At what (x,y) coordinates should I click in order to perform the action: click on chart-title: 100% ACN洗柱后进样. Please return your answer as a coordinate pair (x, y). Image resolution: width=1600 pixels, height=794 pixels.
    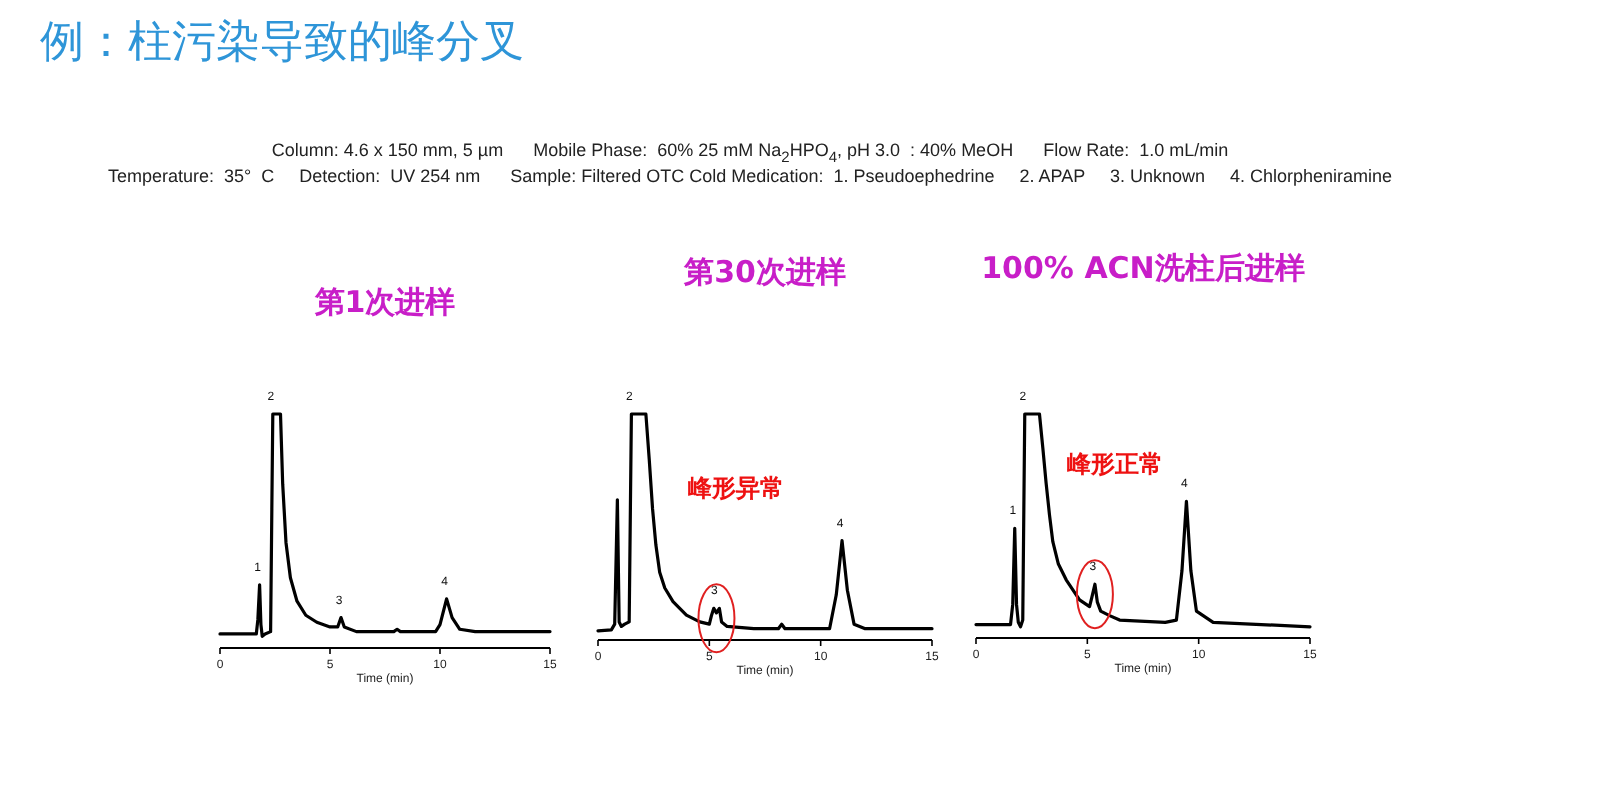
    Looking at the image, I should click on (1143, 268).